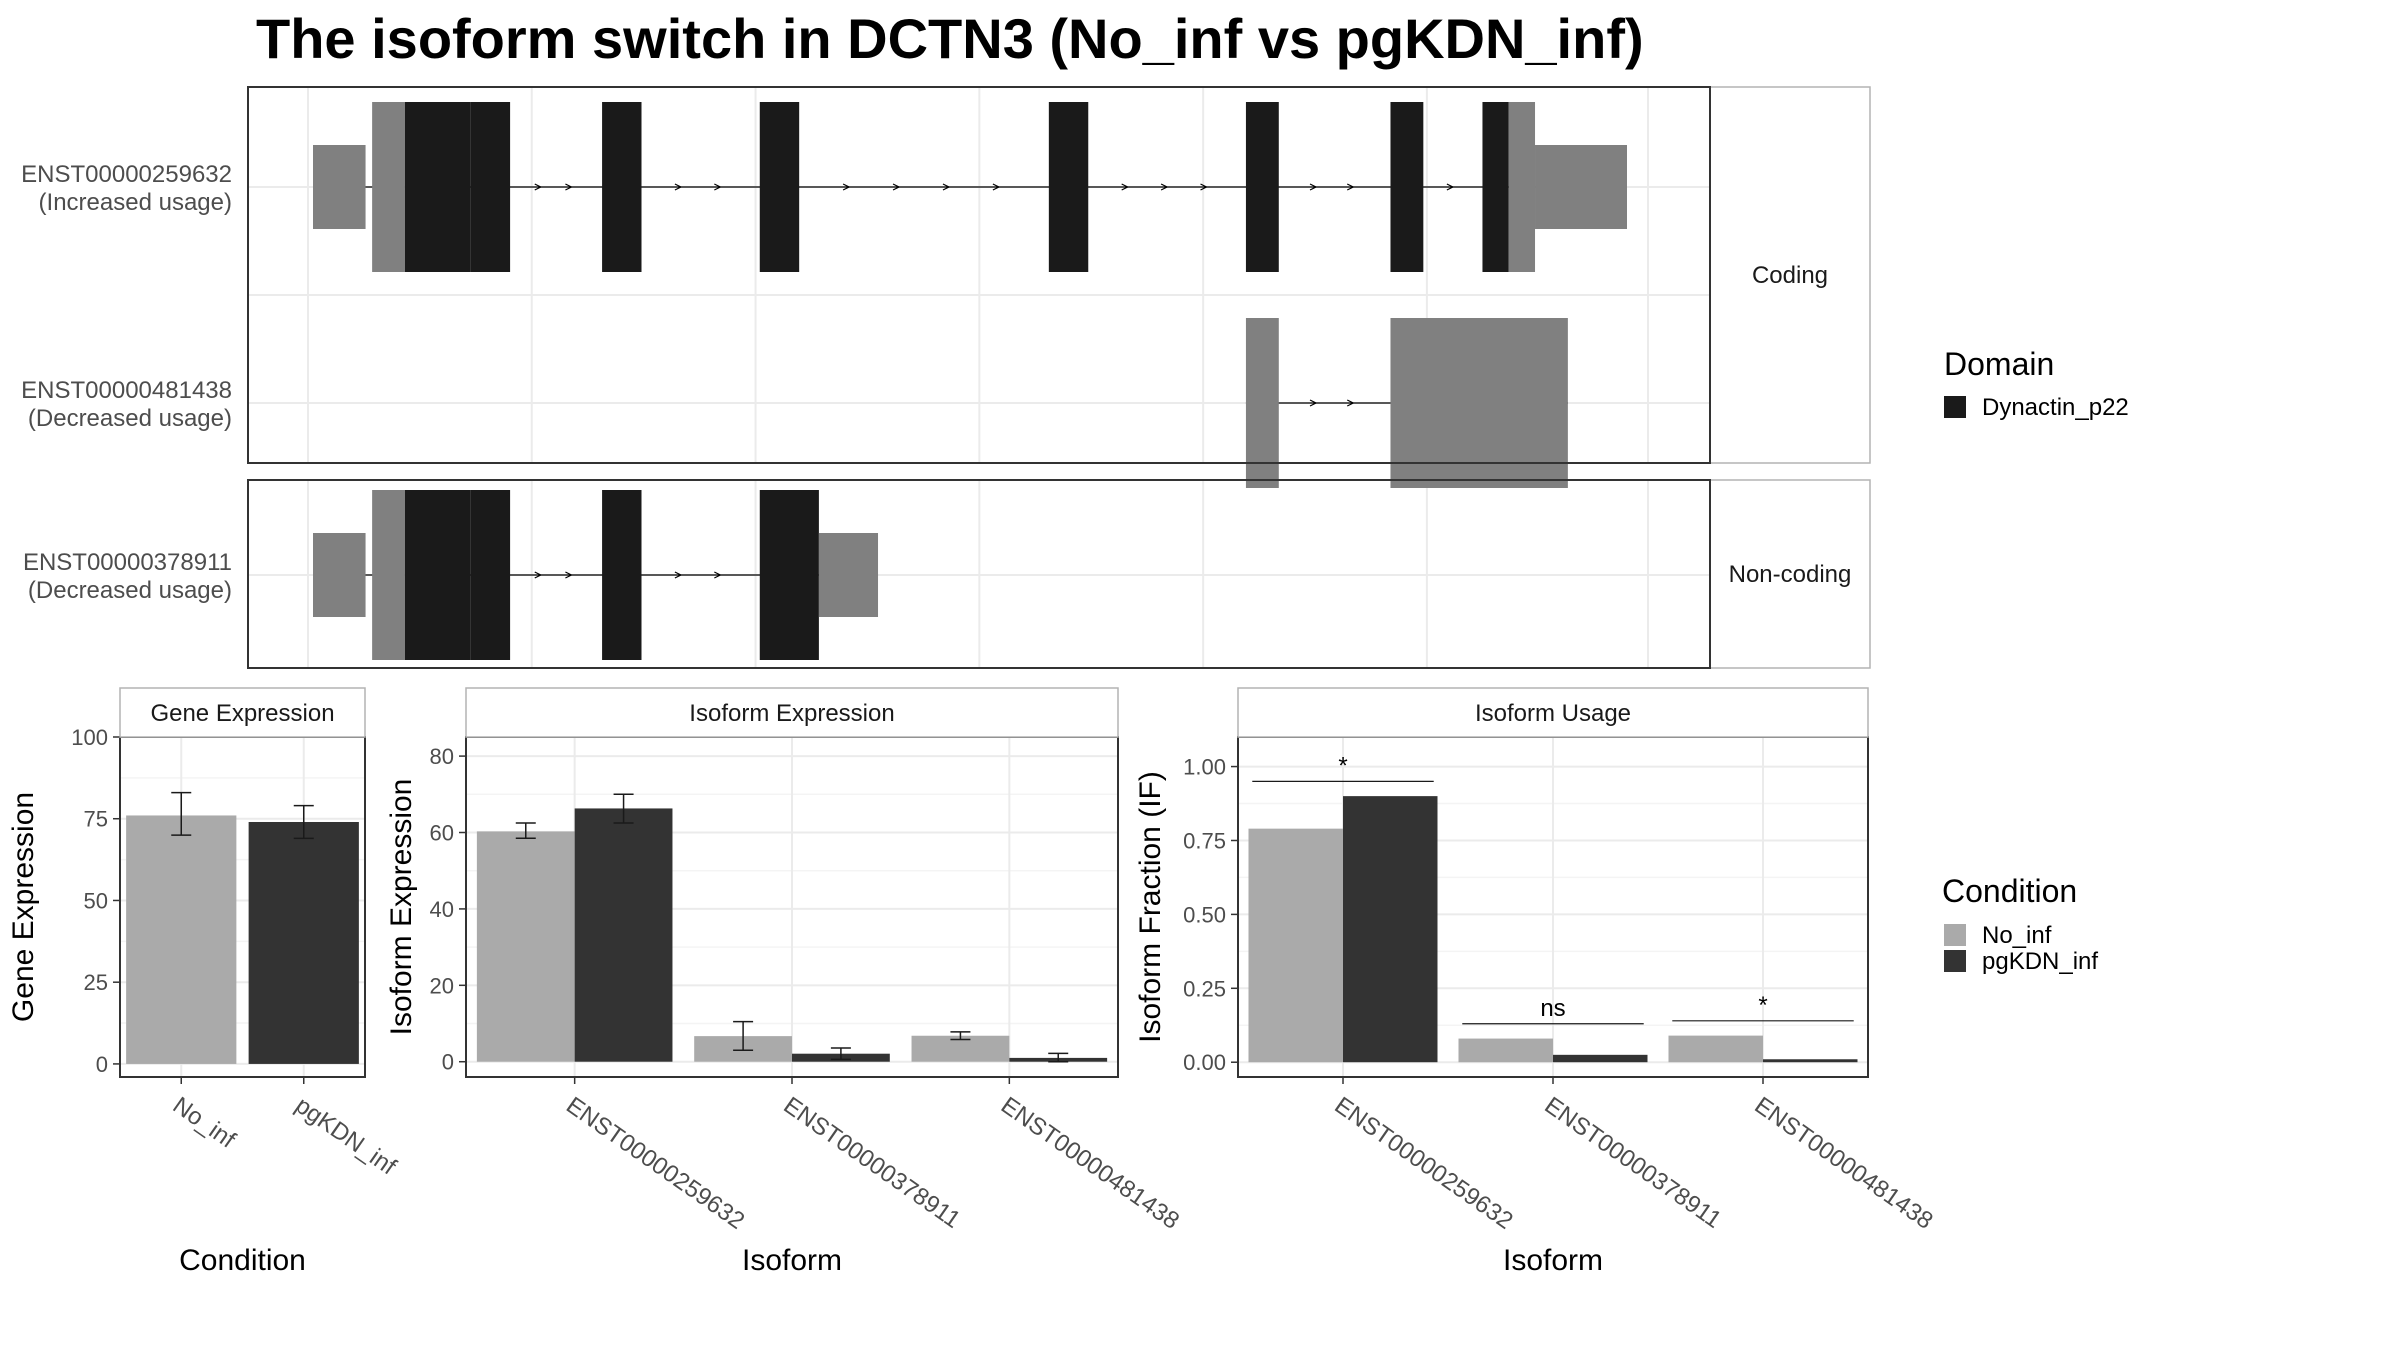 The height and width of the screenshot is (1350, 2400). What do you see at coordinates (1790, 275) in the screenshot?
I see `facet-label: Coding` at bounding box center [1790, 275].